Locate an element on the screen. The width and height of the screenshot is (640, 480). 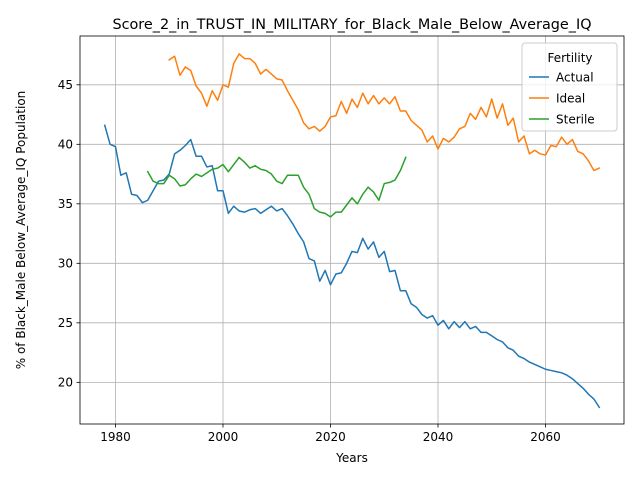
legend: Fertility Actual Ideal Sterile is located at coordinates (569, 87).